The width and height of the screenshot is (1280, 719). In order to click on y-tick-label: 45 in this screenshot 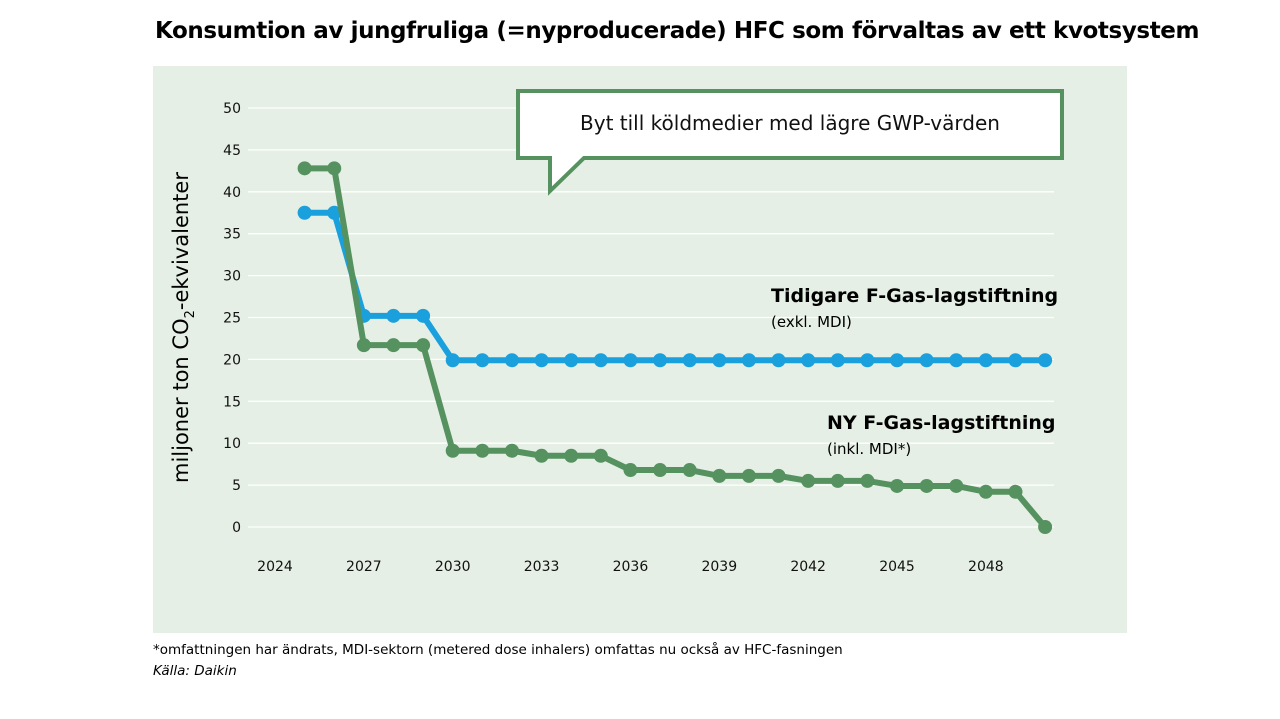, I will do `click(232, 151)`.